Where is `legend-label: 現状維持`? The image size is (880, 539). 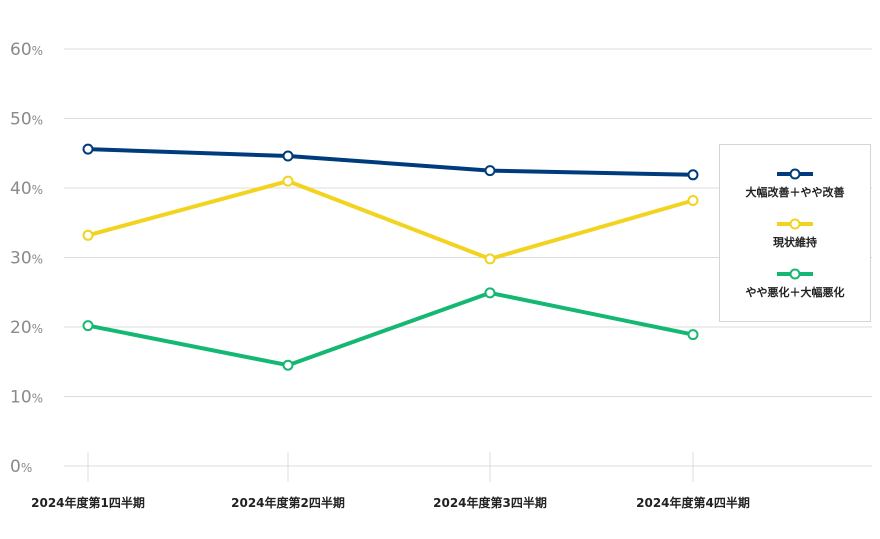
legend-label: 現状維持 is located at coordinates (795, 242).